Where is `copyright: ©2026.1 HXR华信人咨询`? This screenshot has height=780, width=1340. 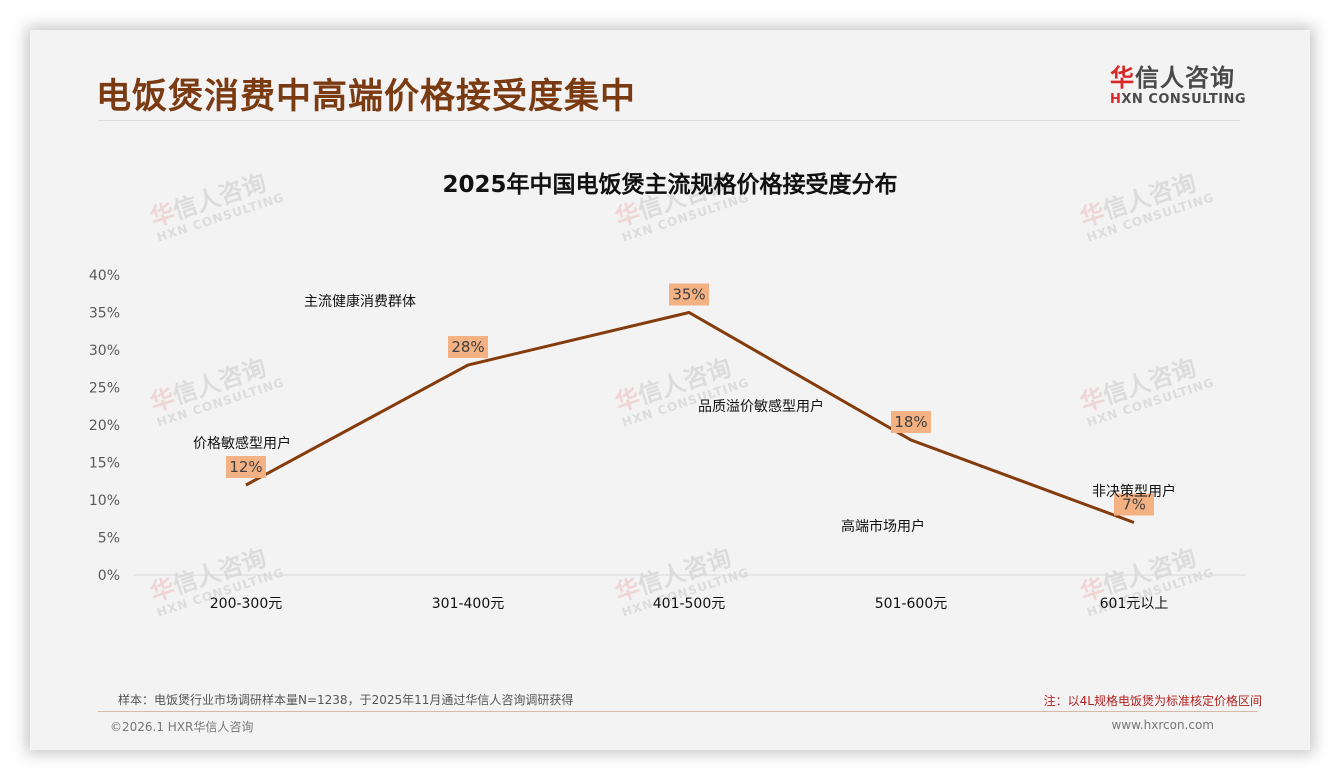 copyright: ©2026.1 HXR华信人咨询 is located at coordinates (182, 727).